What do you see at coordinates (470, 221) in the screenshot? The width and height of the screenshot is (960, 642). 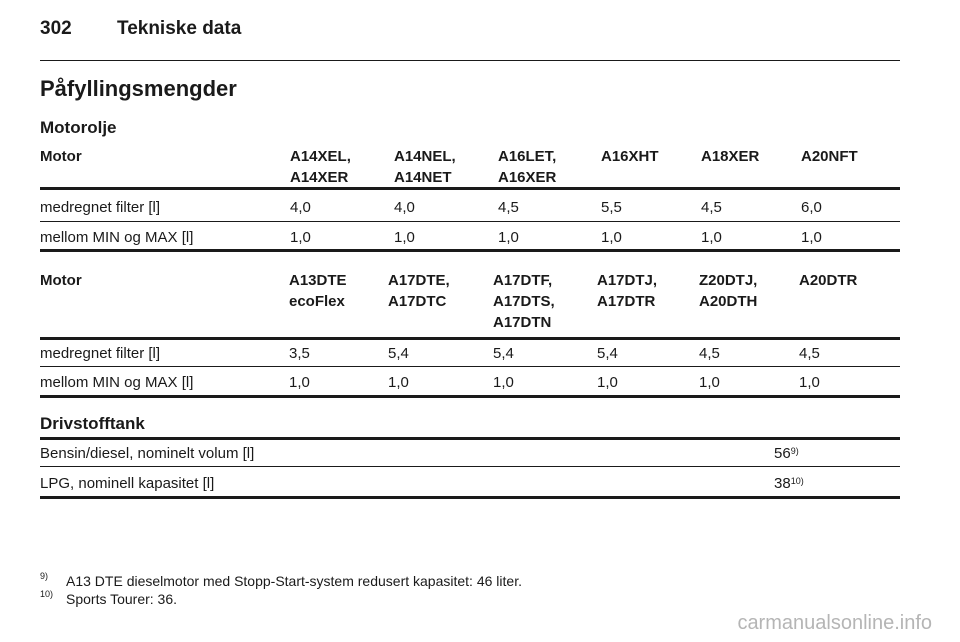 I see `table1-row-divider` at bounding box center [470, 221].